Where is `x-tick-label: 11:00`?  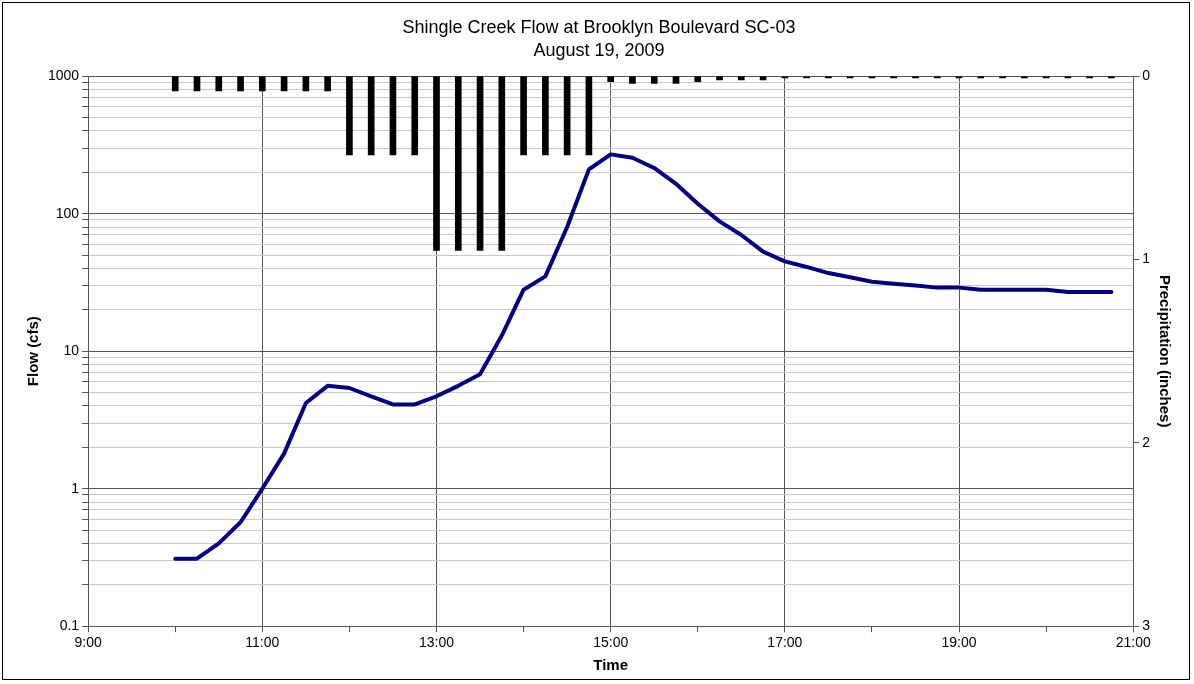
x-tick-label: 11:00 is located at coordinates (262, 642).